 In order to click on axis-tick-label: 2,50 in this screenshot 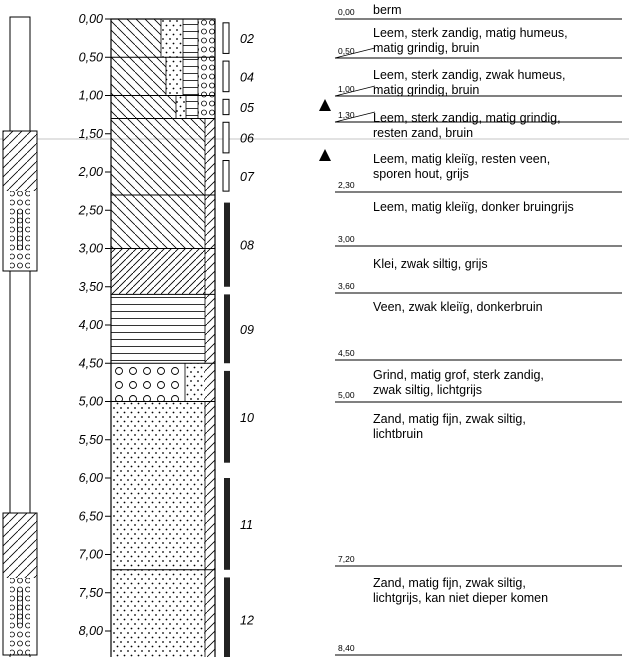, I will do `click(90, 210)`.